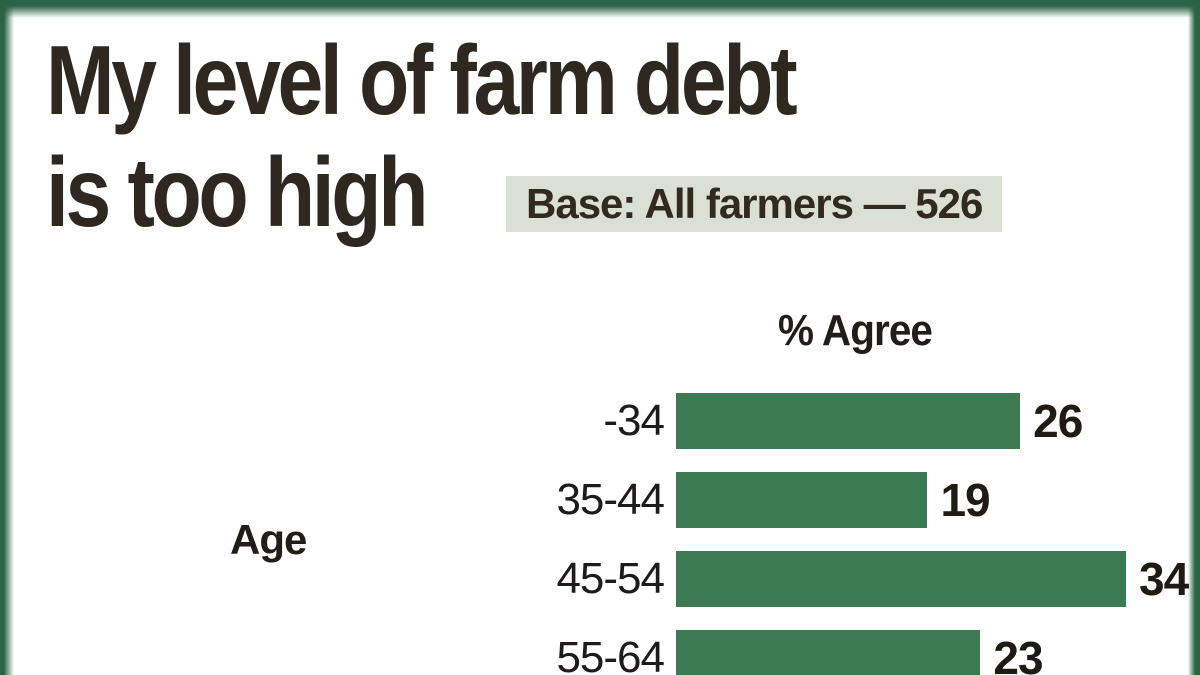  I want to click on category-label: 55-64, so click(610, 654).